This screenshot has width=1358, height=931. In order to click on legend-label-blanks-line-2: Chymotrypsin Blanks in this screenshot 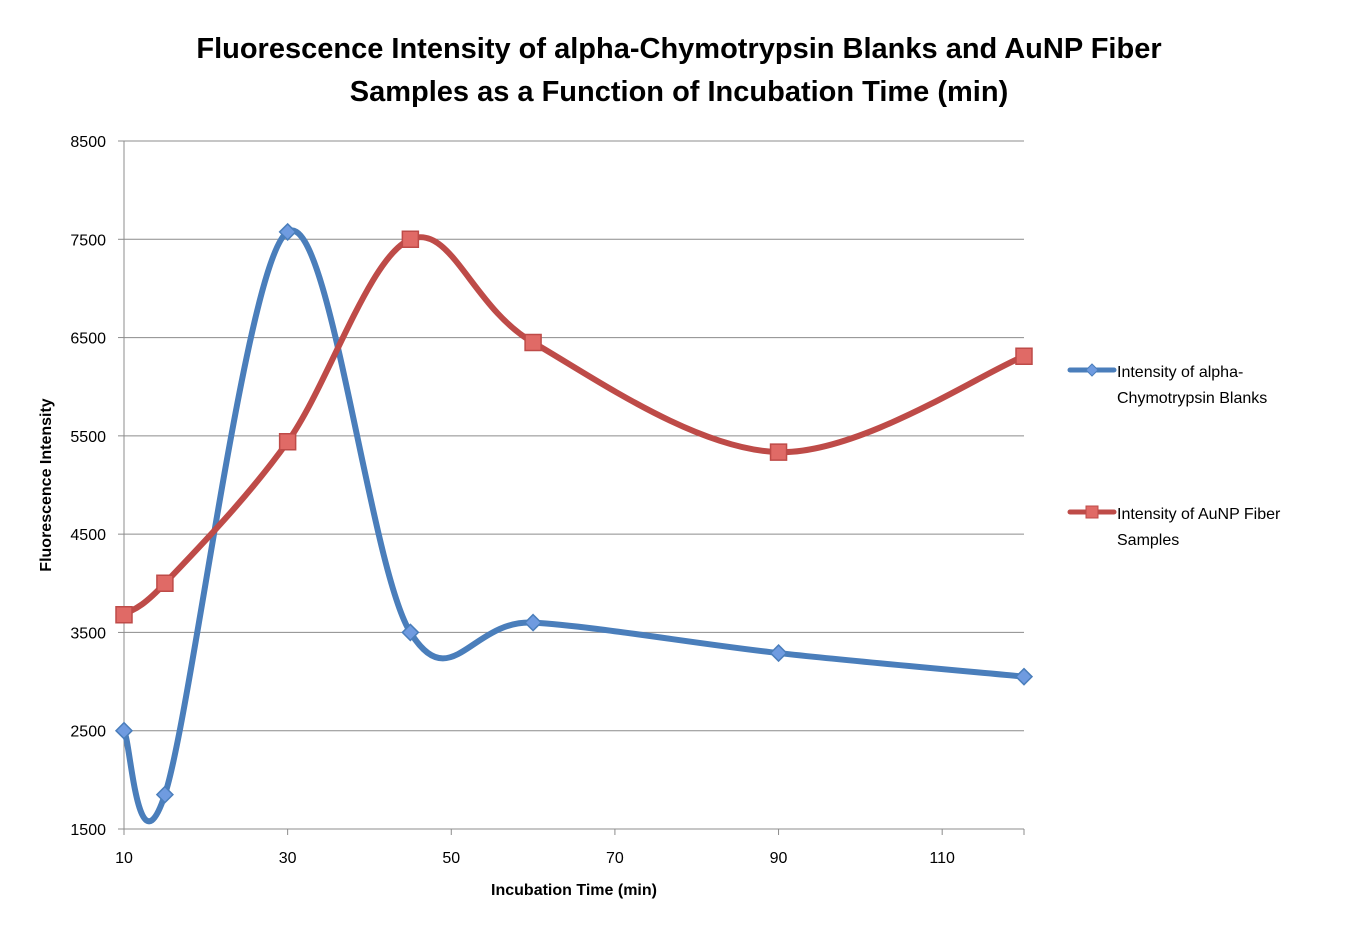, I will do `click(1192, 398)`.